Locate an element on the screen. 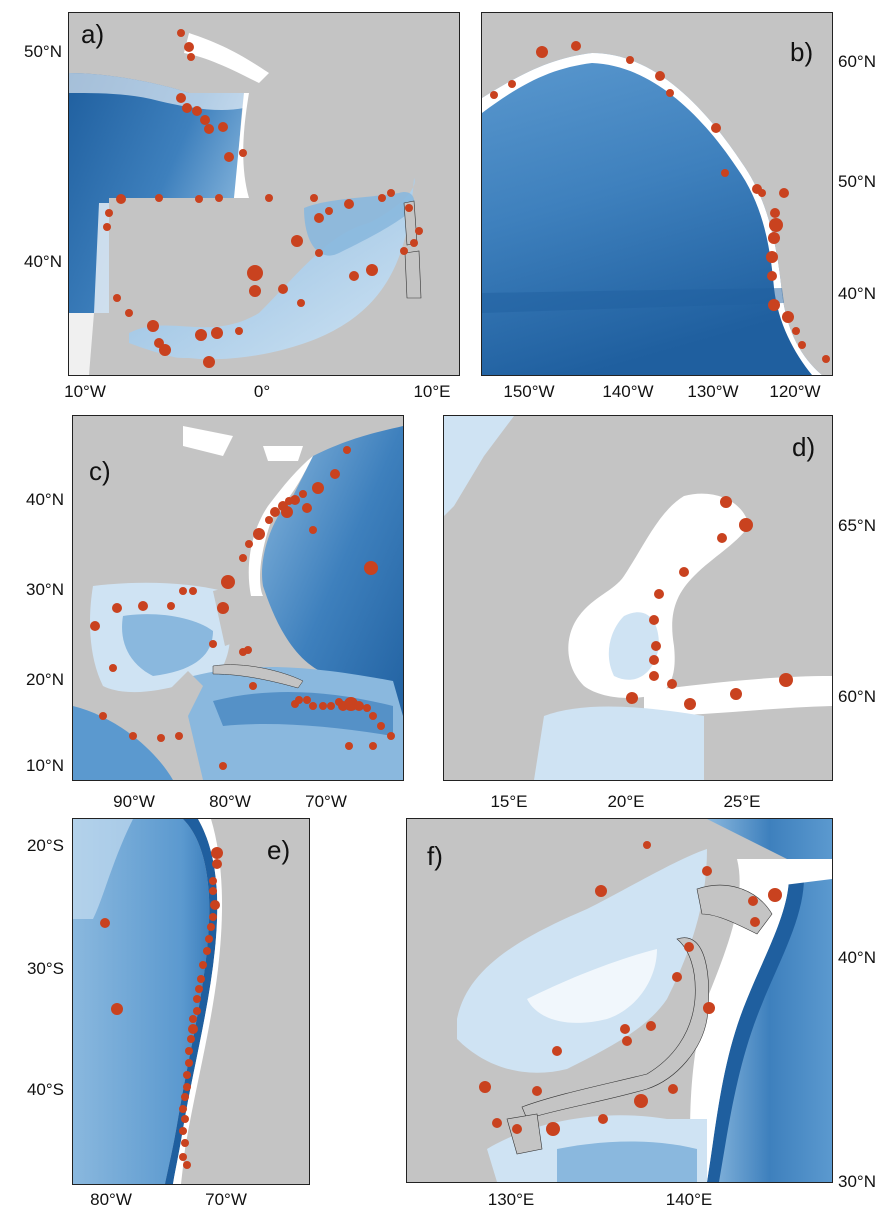 The image size is (895, 1210). map-panel-d: d) is located at coordinates (638, 598).